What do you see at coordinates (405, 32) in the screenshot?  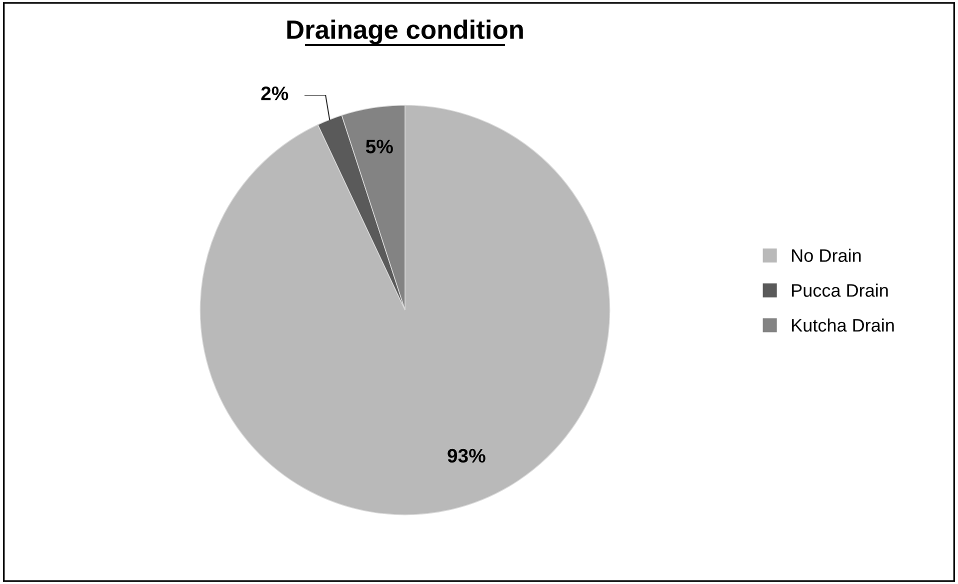 I see `chart-title: Drainage condition` at bounding box center [405, 32].